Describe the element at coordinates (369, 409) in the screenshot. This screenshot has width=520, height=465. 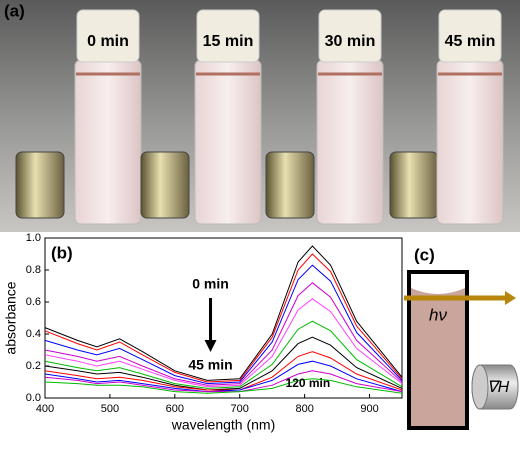
I see `x-tick-label: 900` at that location.